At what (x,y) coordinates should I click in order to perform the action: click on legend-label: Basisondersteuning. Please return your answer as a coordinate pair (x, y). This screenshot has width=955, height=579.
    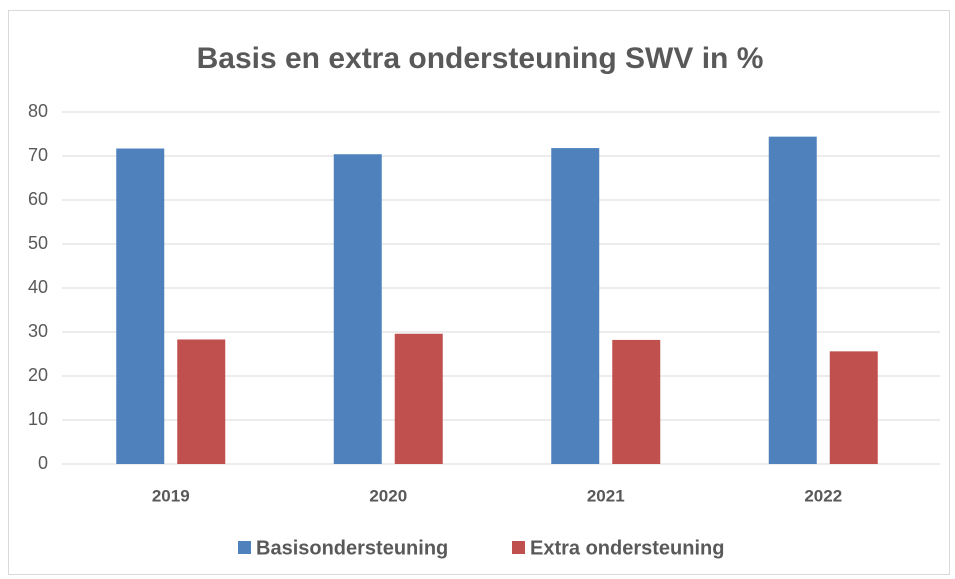
    Looking at the image, I should click on (352, 548).